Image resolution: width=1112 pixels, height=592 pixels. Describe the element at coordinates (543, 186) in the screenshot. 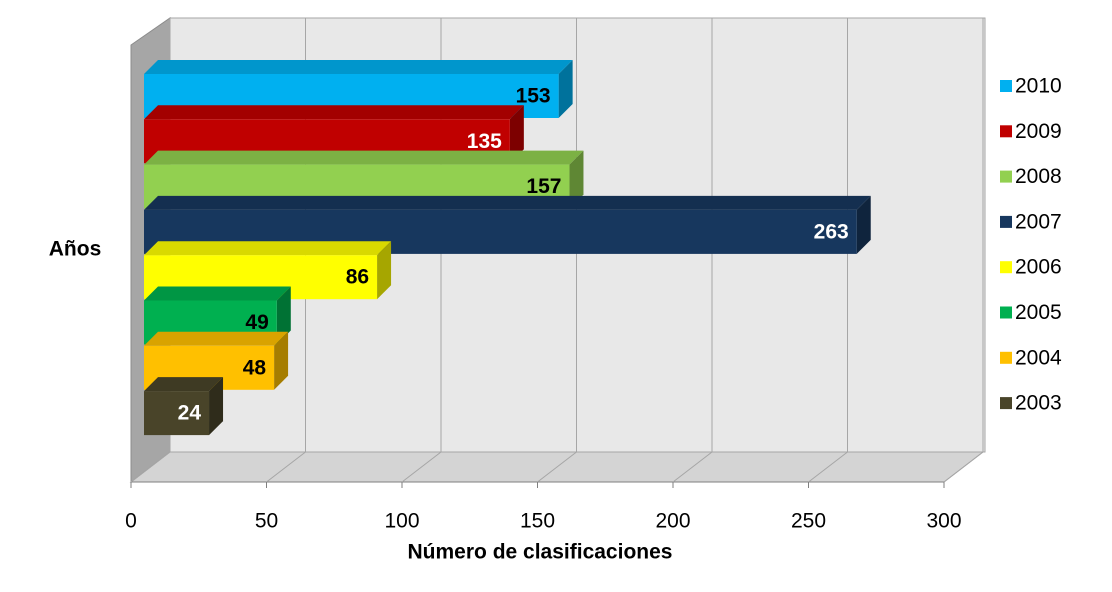

I see `data-label: 157` at that location.